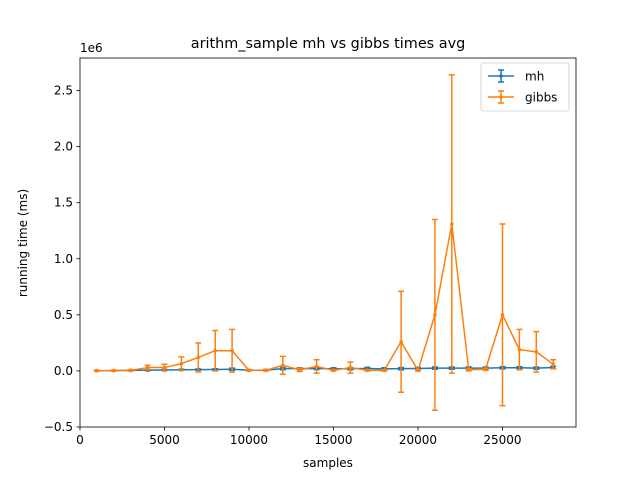 The image size is (640, 480). I want to click on x-tick-label: 5000, so click(164, 440).